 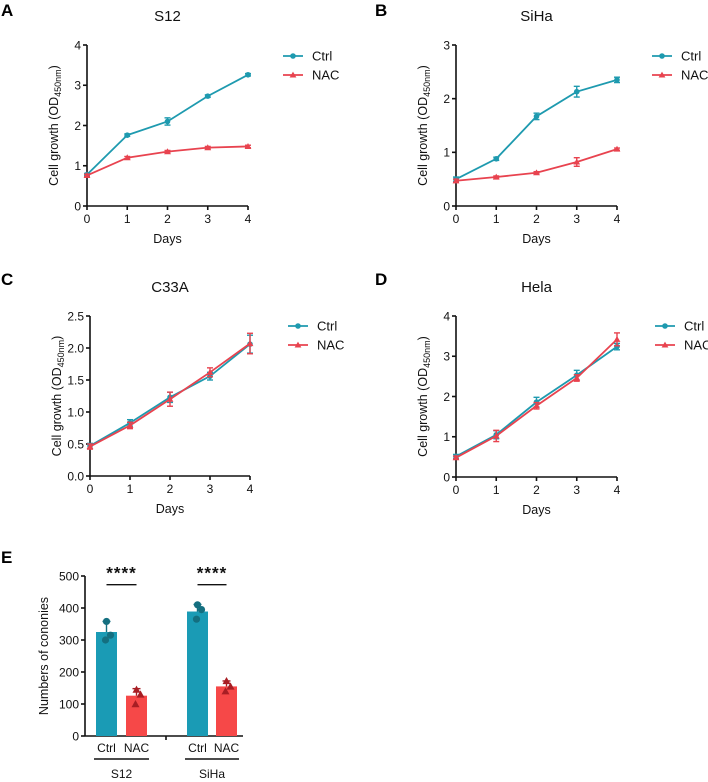 What do you see at coordinates (197, 748) in the screenshot?
I see `x-tick-label: Ctrl` at bounding box center [197, 748].